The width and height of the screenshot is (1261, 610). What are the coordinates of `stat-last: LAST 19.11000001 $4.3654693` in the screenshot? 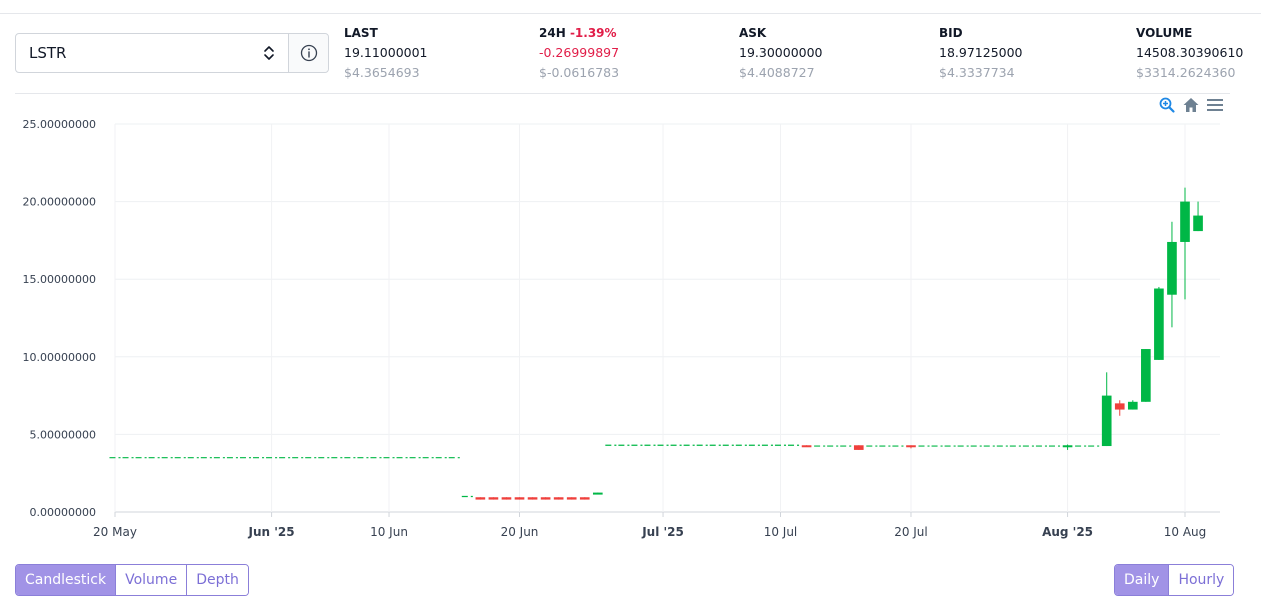 It's located at (386, 53).